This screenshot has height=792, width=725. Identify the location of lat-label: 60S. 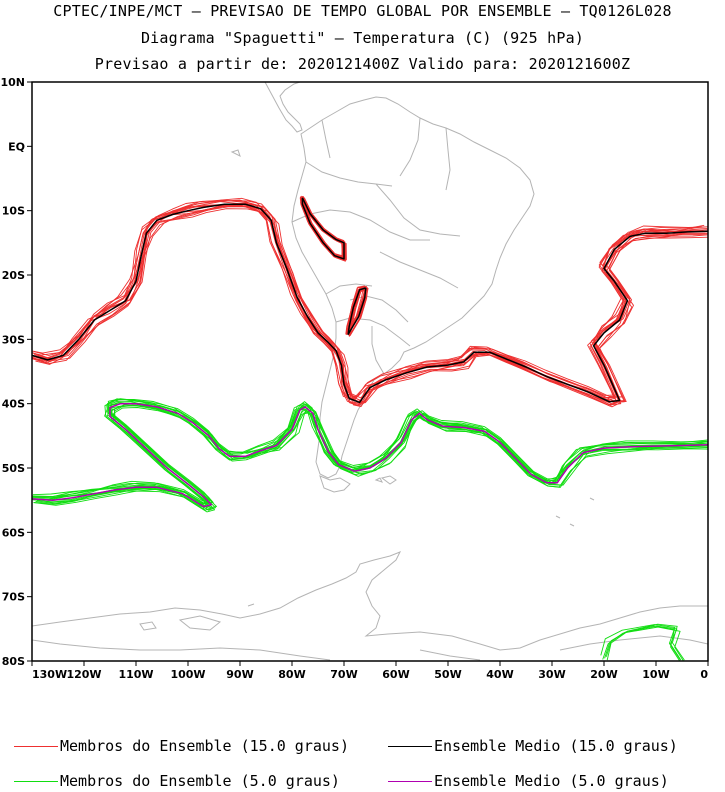
(13, 532).